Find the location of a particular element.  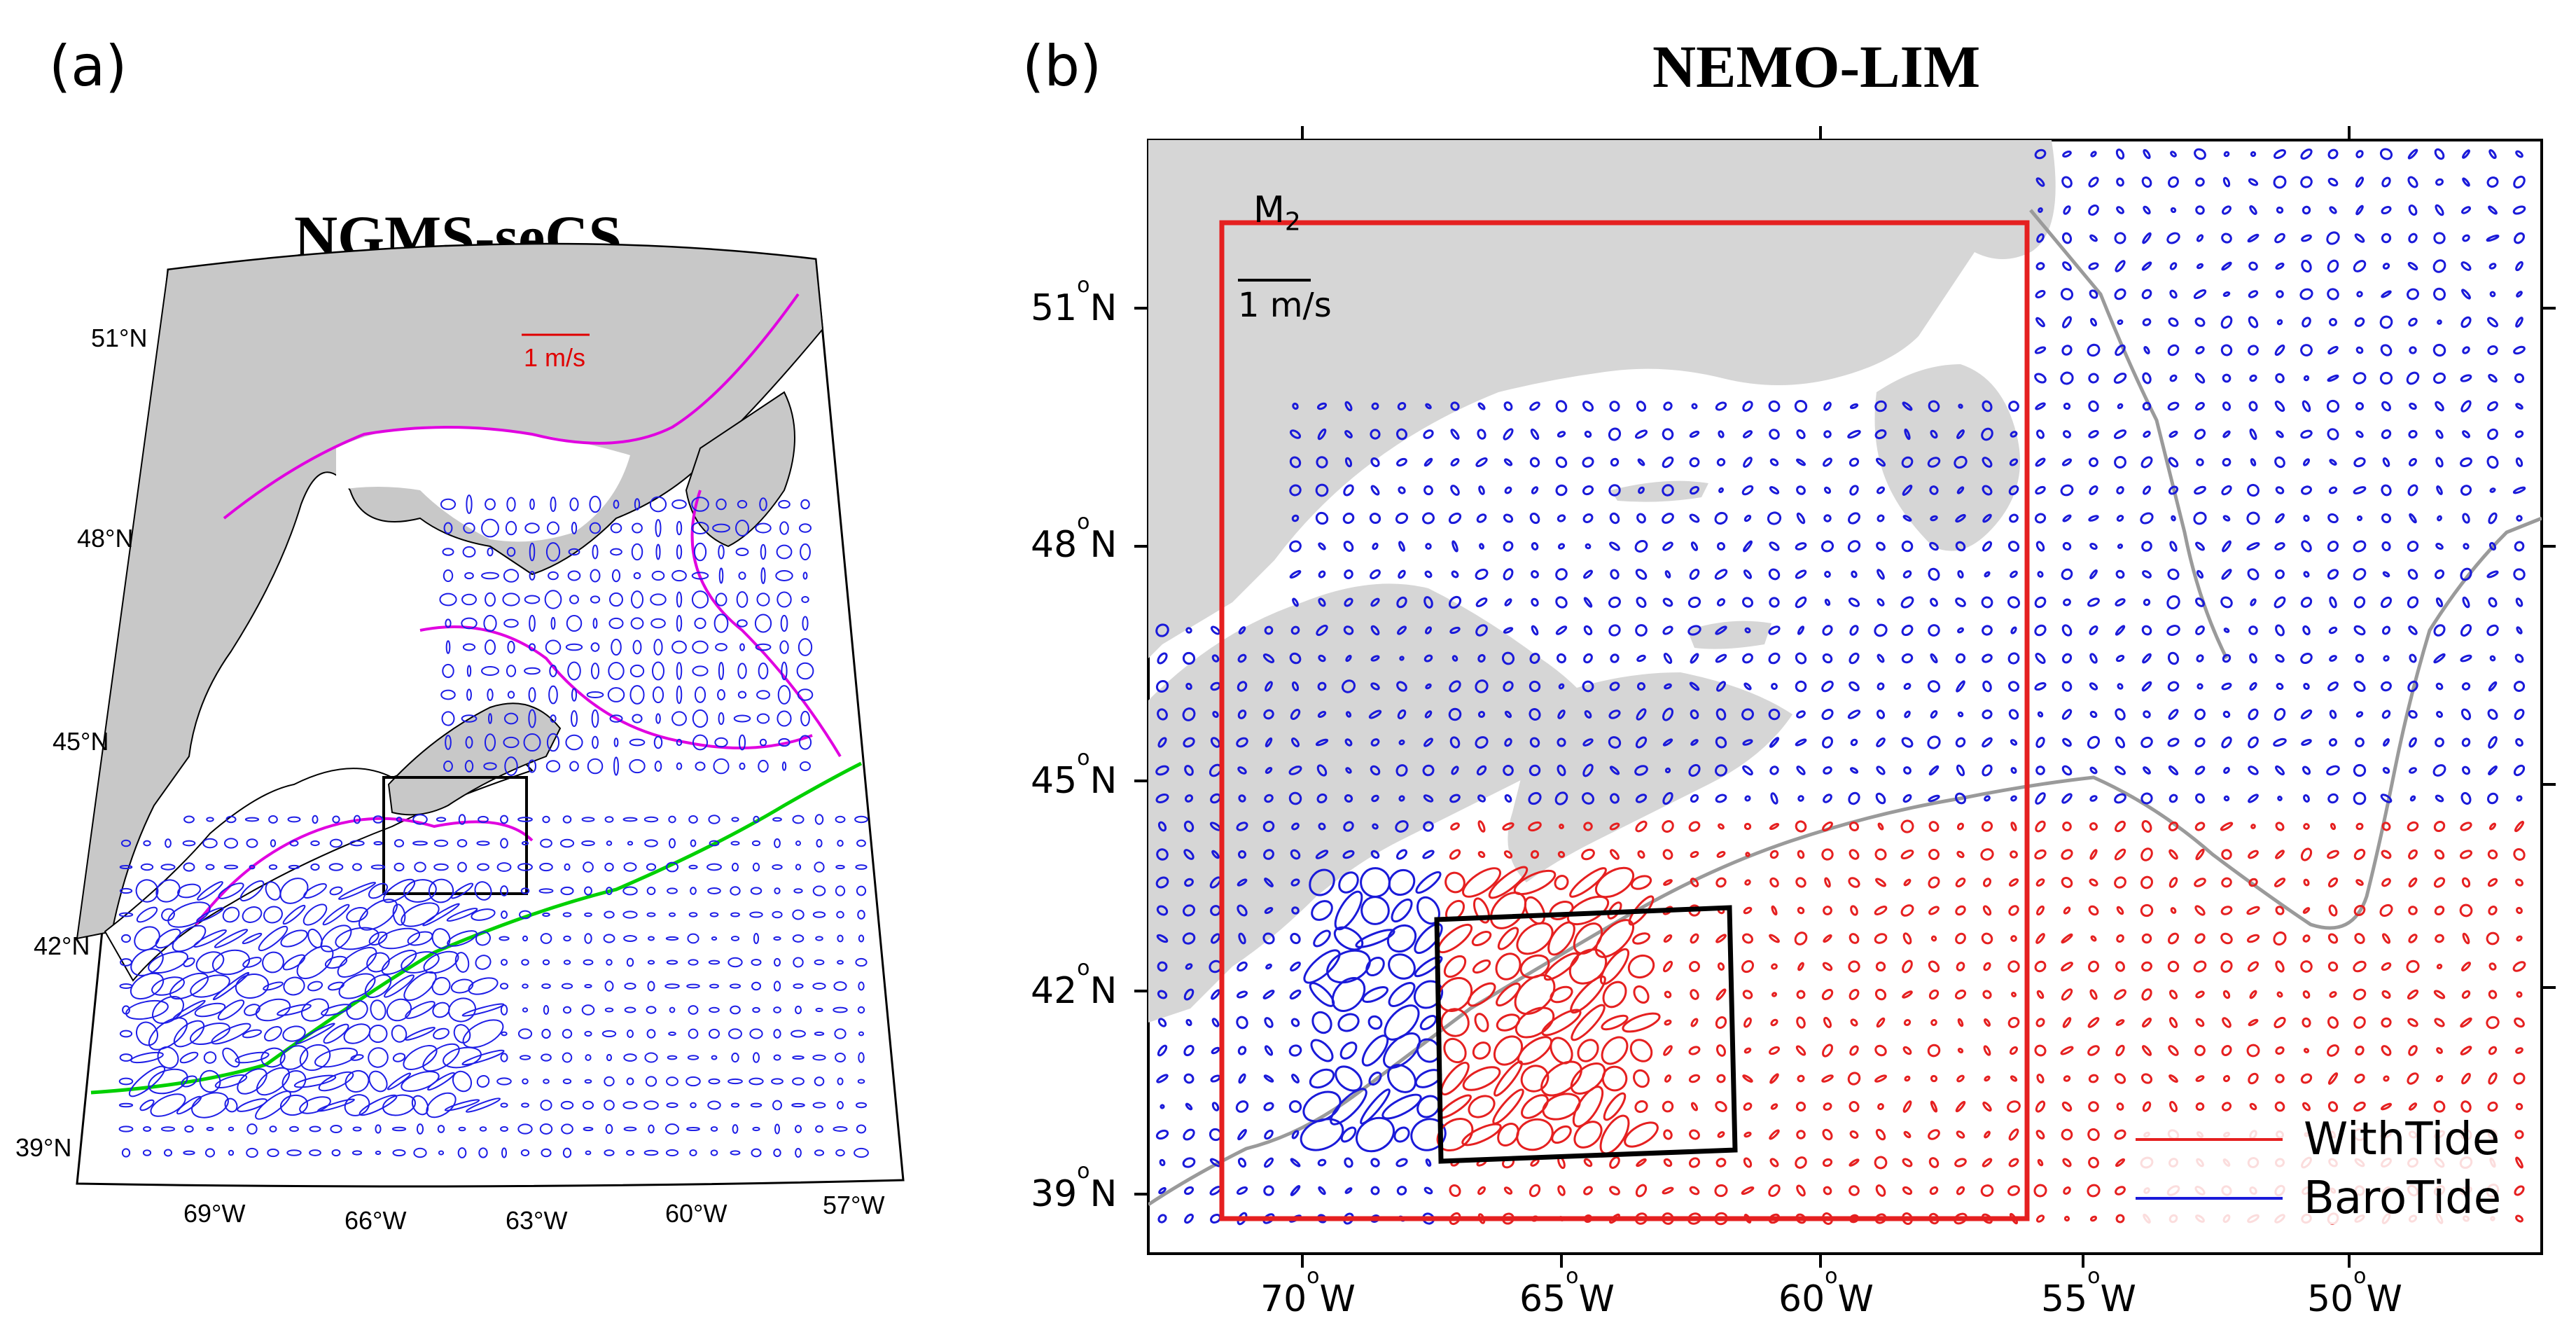

panel-b-label: (b) is located at coordinates (1062, 66).